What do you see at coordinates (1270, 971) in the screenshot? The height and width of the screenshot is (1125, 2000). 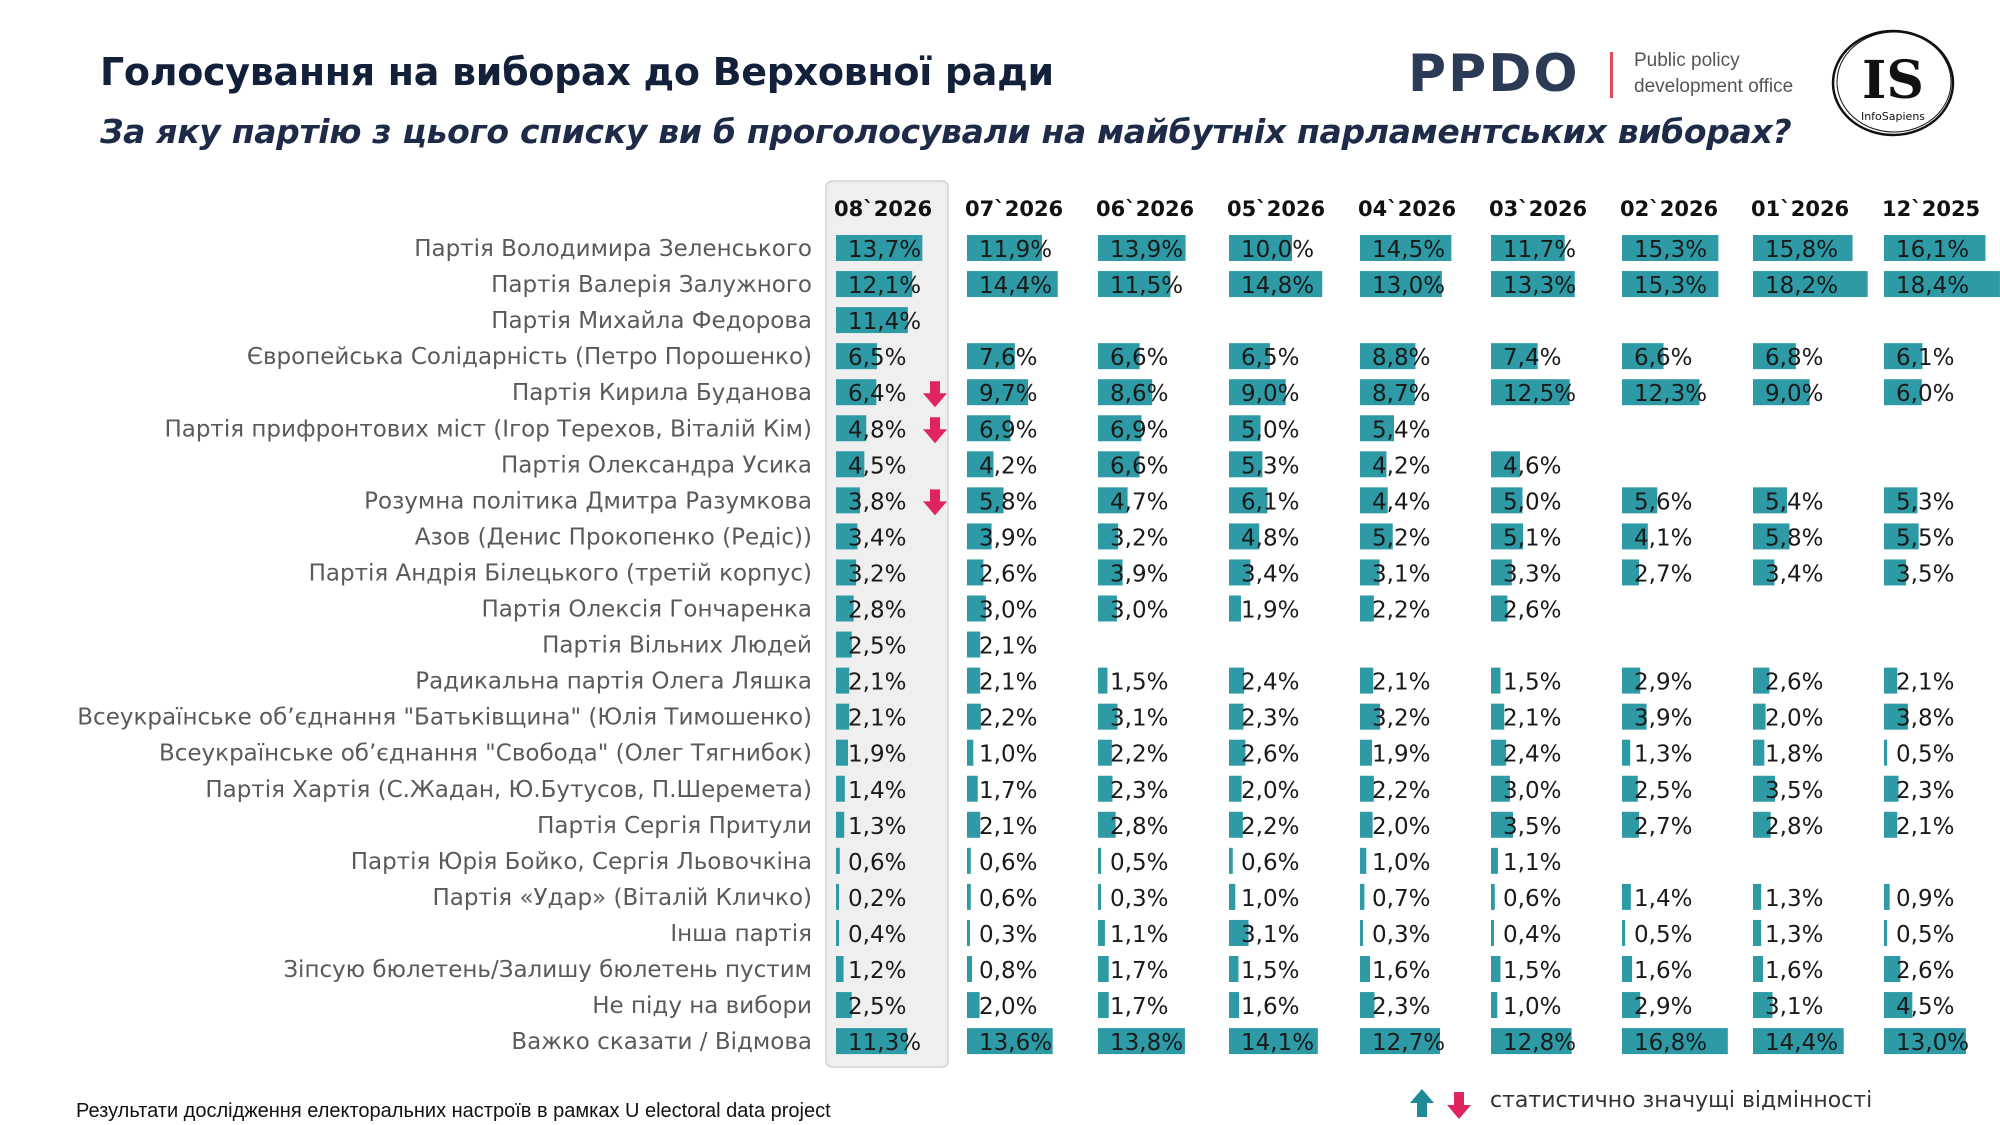 I see `value-label: 1,5%` at bounding box center [1270, 971].